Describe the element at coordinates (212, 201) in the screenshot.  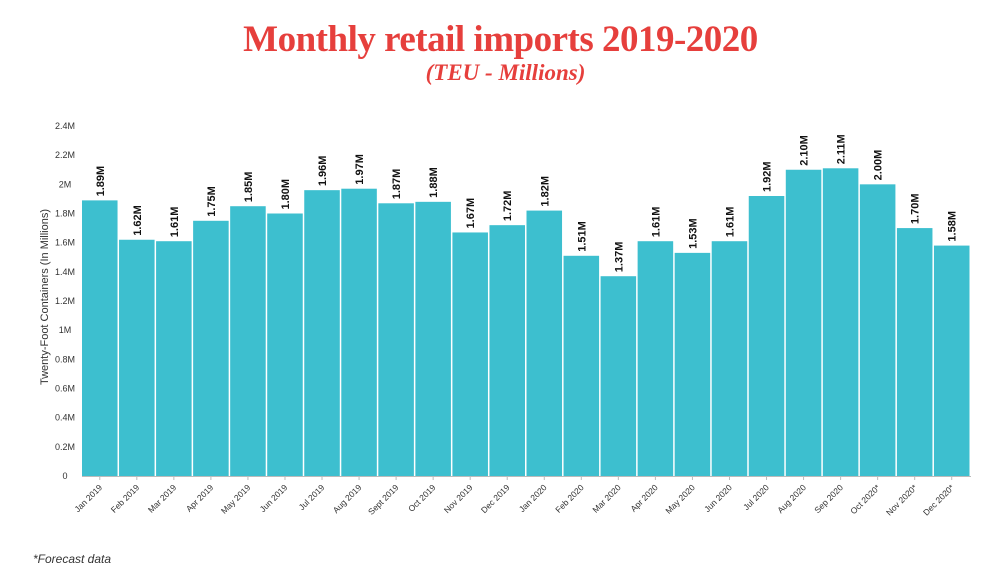
I see `bar-value-label: 1.75M` at that location.